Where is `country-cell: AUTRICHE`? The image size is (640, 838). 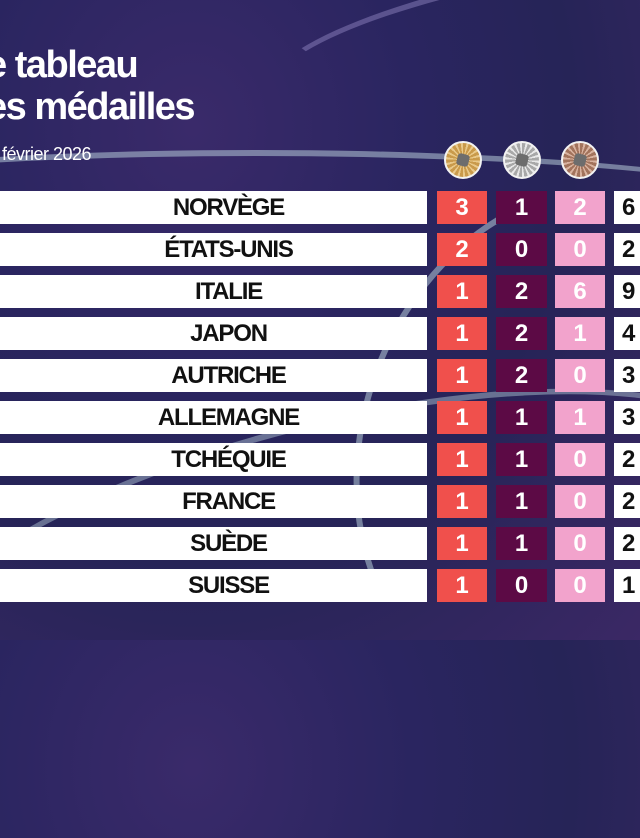 country-cell: AUTRICHE is located at coordinates (213, 375).